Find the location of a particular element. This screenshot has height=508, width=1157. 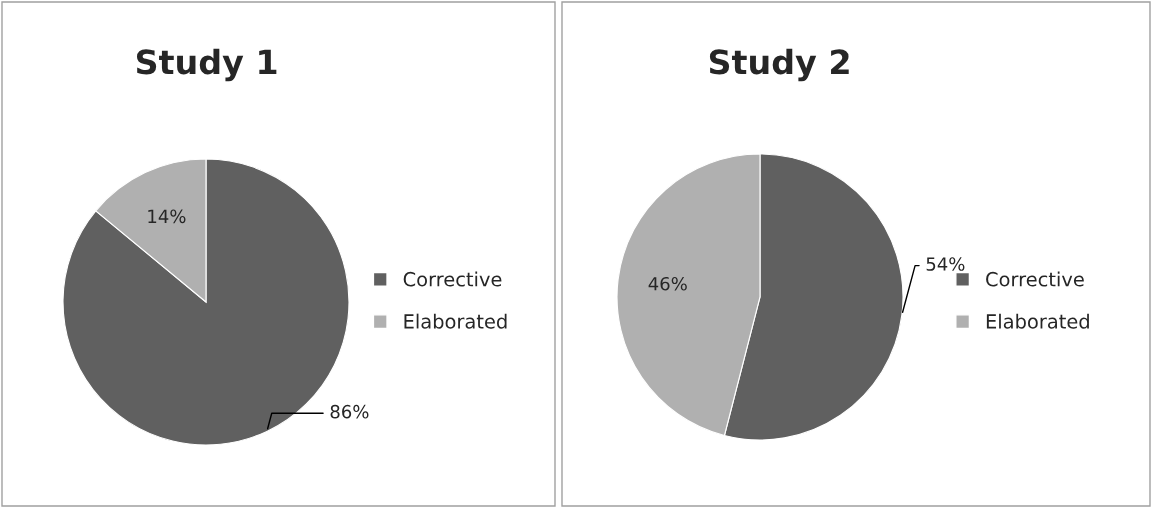

data-label: 46% is located at coordinates (667, 283).